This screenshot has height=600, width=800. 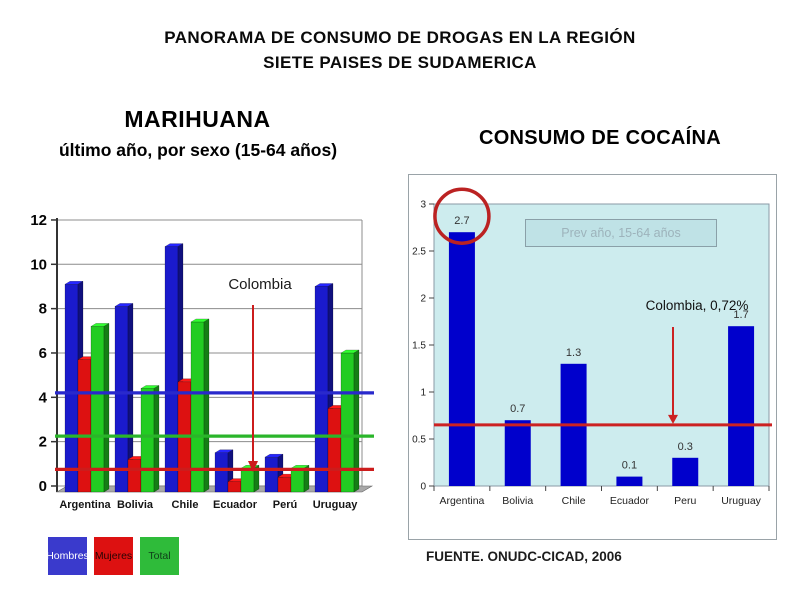 I want to click on bar-total-Perú, so click(x=297, y=480).